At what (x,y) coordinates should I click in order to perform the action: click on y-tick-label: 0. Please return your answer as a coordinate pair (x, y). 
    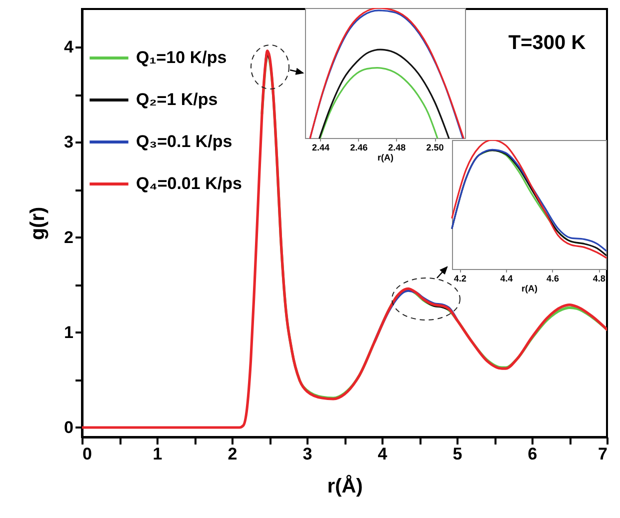
    Looking at the image, I should click on (69, 427).